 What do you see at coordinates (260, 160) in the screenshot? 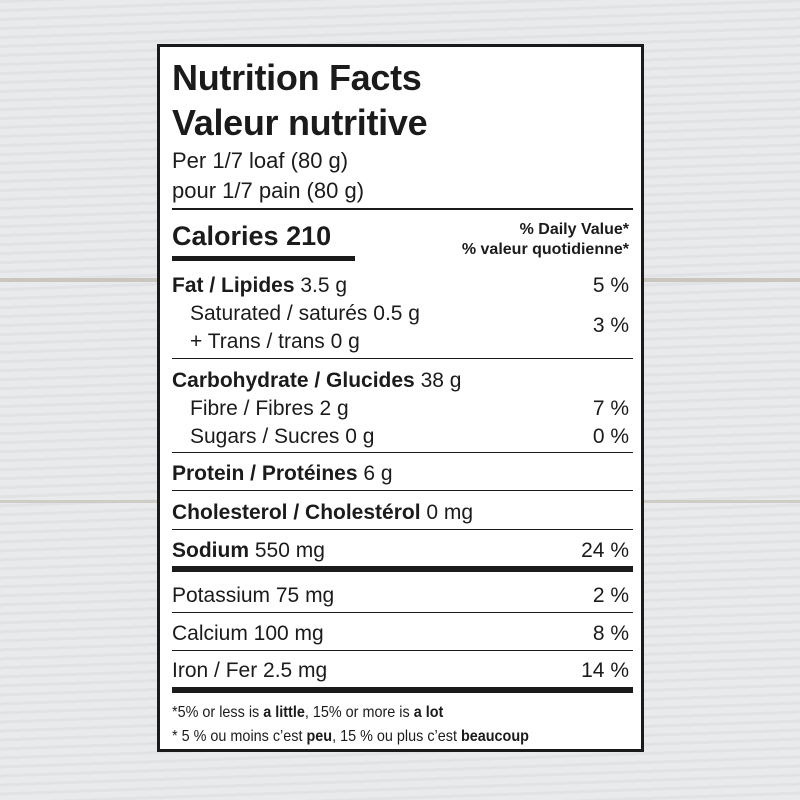
I see `serving-en: Per 1/7 loaf (80 g)` at bounding box center [260, 160].